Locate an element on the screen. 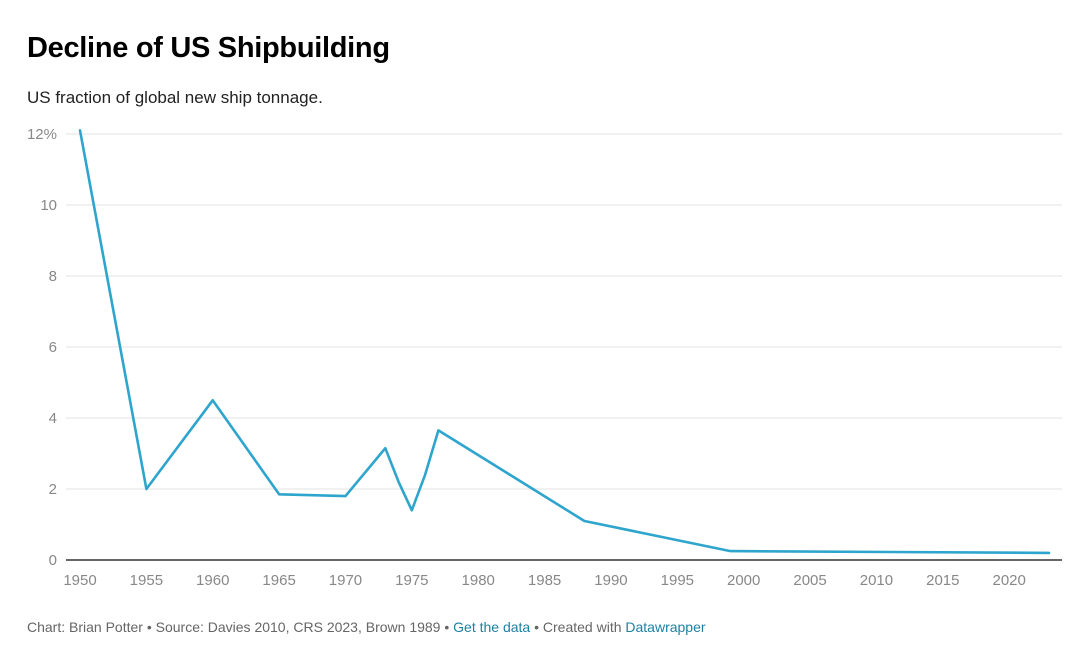 Image resolution: width=1080 pixels, height=652 pixels. x-tick-label: 2005 is located at coordinates (809, 580).